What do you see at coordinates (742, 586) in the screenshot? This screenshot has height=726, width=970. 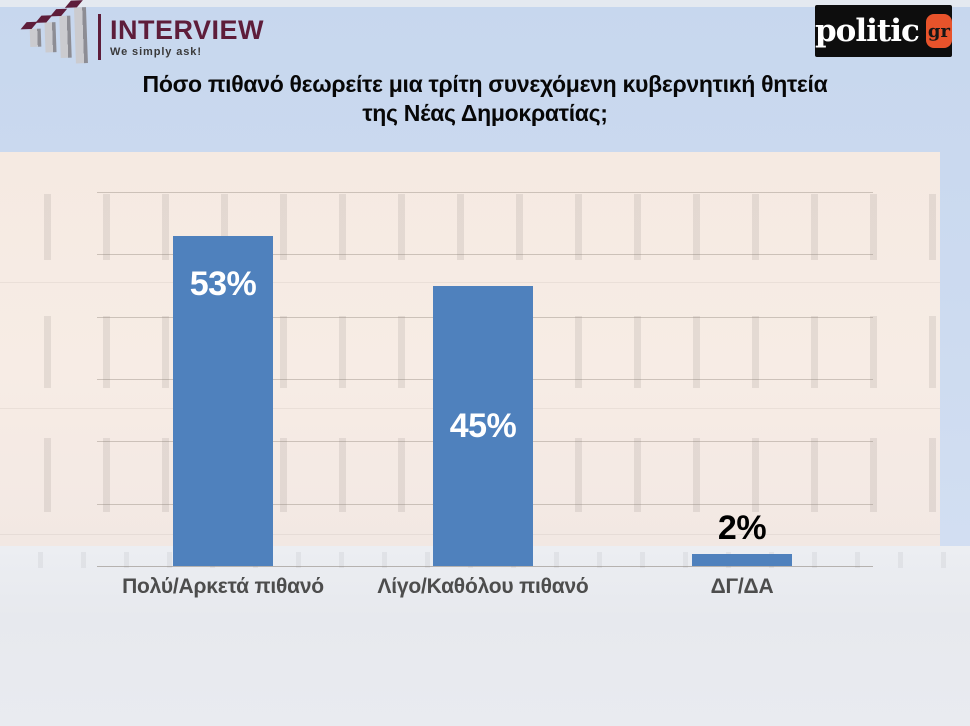 I see `category-label: ΔΓ/ΔΑ` at bounding box center [742, 586].